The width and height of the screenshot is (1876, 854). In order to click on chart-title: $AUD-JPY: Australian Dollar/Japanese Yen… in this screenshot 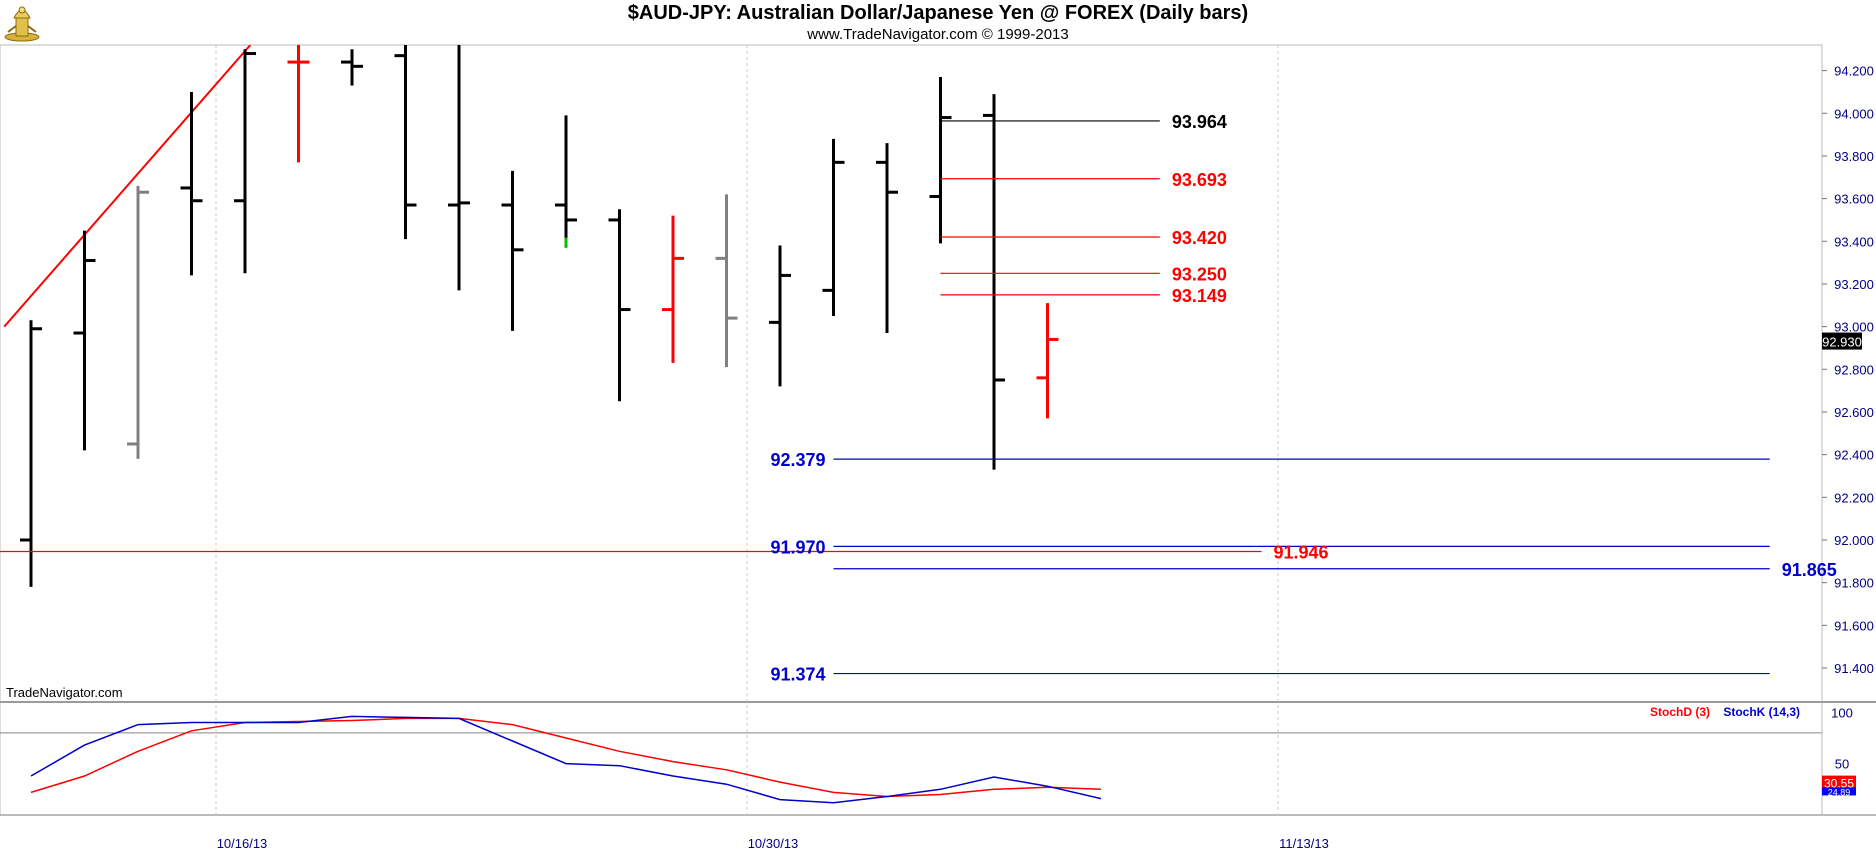, I will do `click(938, 13)`.